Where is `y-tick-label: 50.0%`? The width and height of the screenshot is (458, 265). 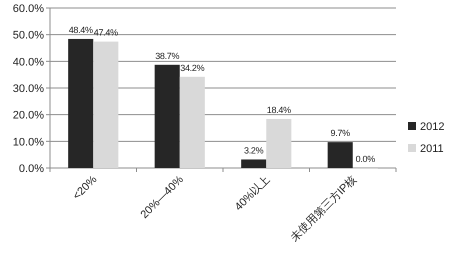
y-tick-label: 50.0% is located at coordinates (28, 36).